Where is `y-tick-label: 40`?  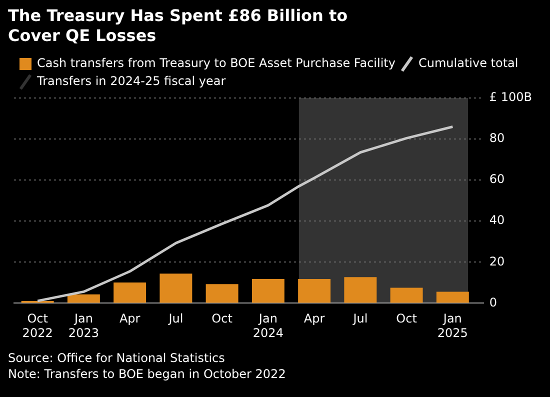
y-tick-label: 40 is located at coordinates (497, 220).